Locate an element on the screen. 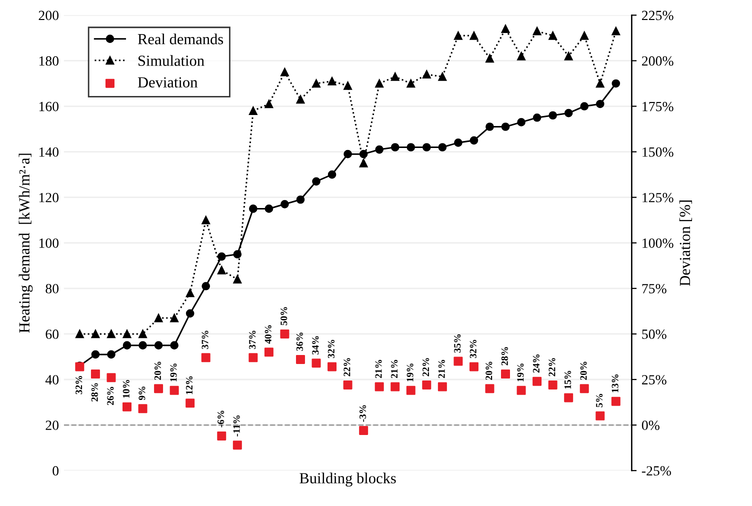  data-label: 22% is located at coordinates (552, 367).